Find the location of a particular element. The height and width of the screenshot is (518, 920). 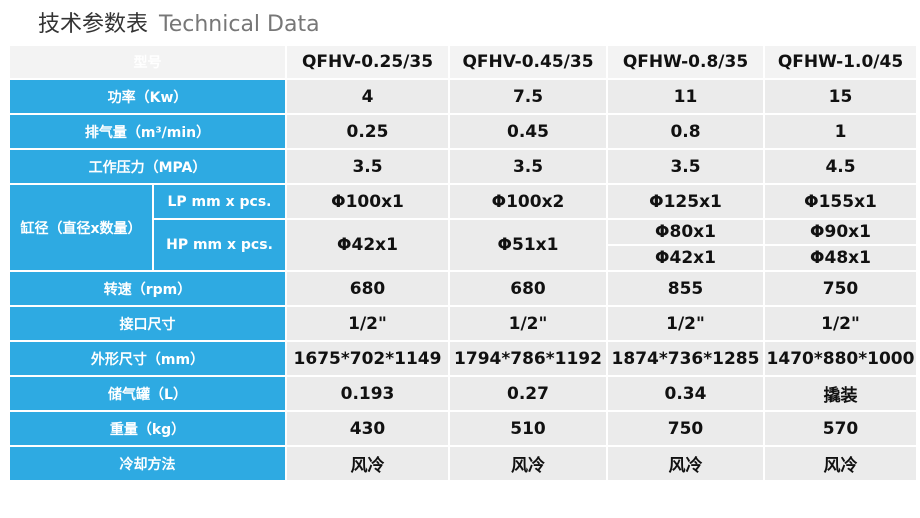

label-cell: 接口尺寸 is located at coordinates (147, 323).